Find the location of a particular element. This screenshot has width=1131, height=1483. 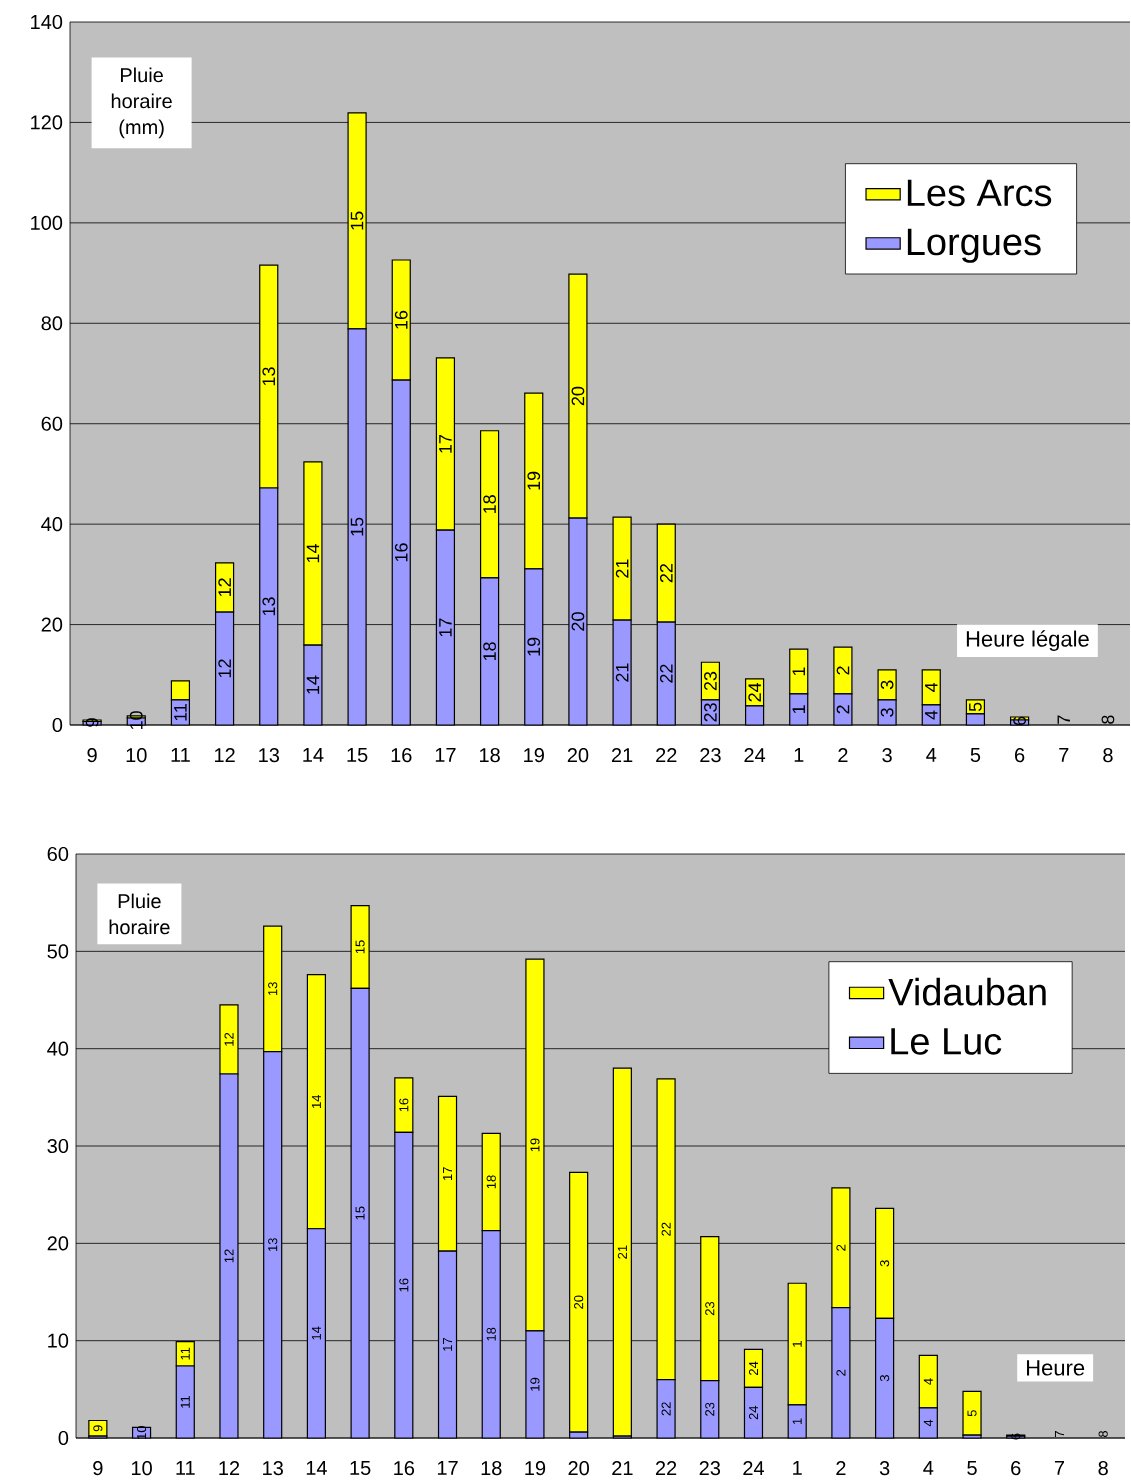

x-tick-label: 1 is located at coordinates (797, 1468).